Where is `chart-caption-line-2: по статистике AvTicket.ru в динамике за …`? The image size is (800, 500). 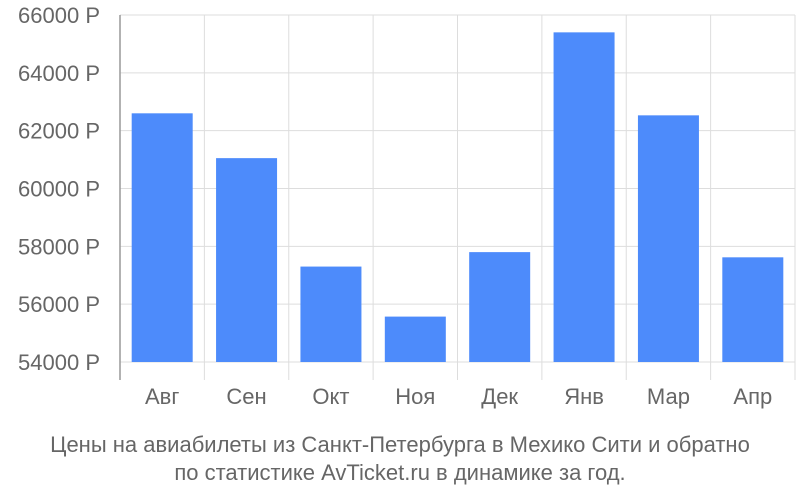 chart-caption-line-2: по статистике AvTicket.ru в динамике за … is located at coordinates (400, 472).